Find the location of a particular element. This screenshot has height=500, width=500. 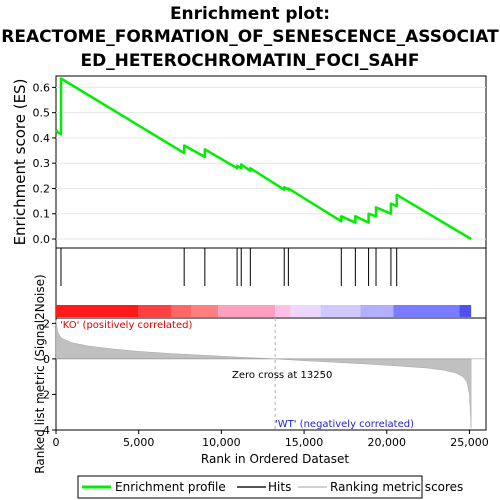

es-y-tick-label: 0.0 is located at coordinates (42, 239).